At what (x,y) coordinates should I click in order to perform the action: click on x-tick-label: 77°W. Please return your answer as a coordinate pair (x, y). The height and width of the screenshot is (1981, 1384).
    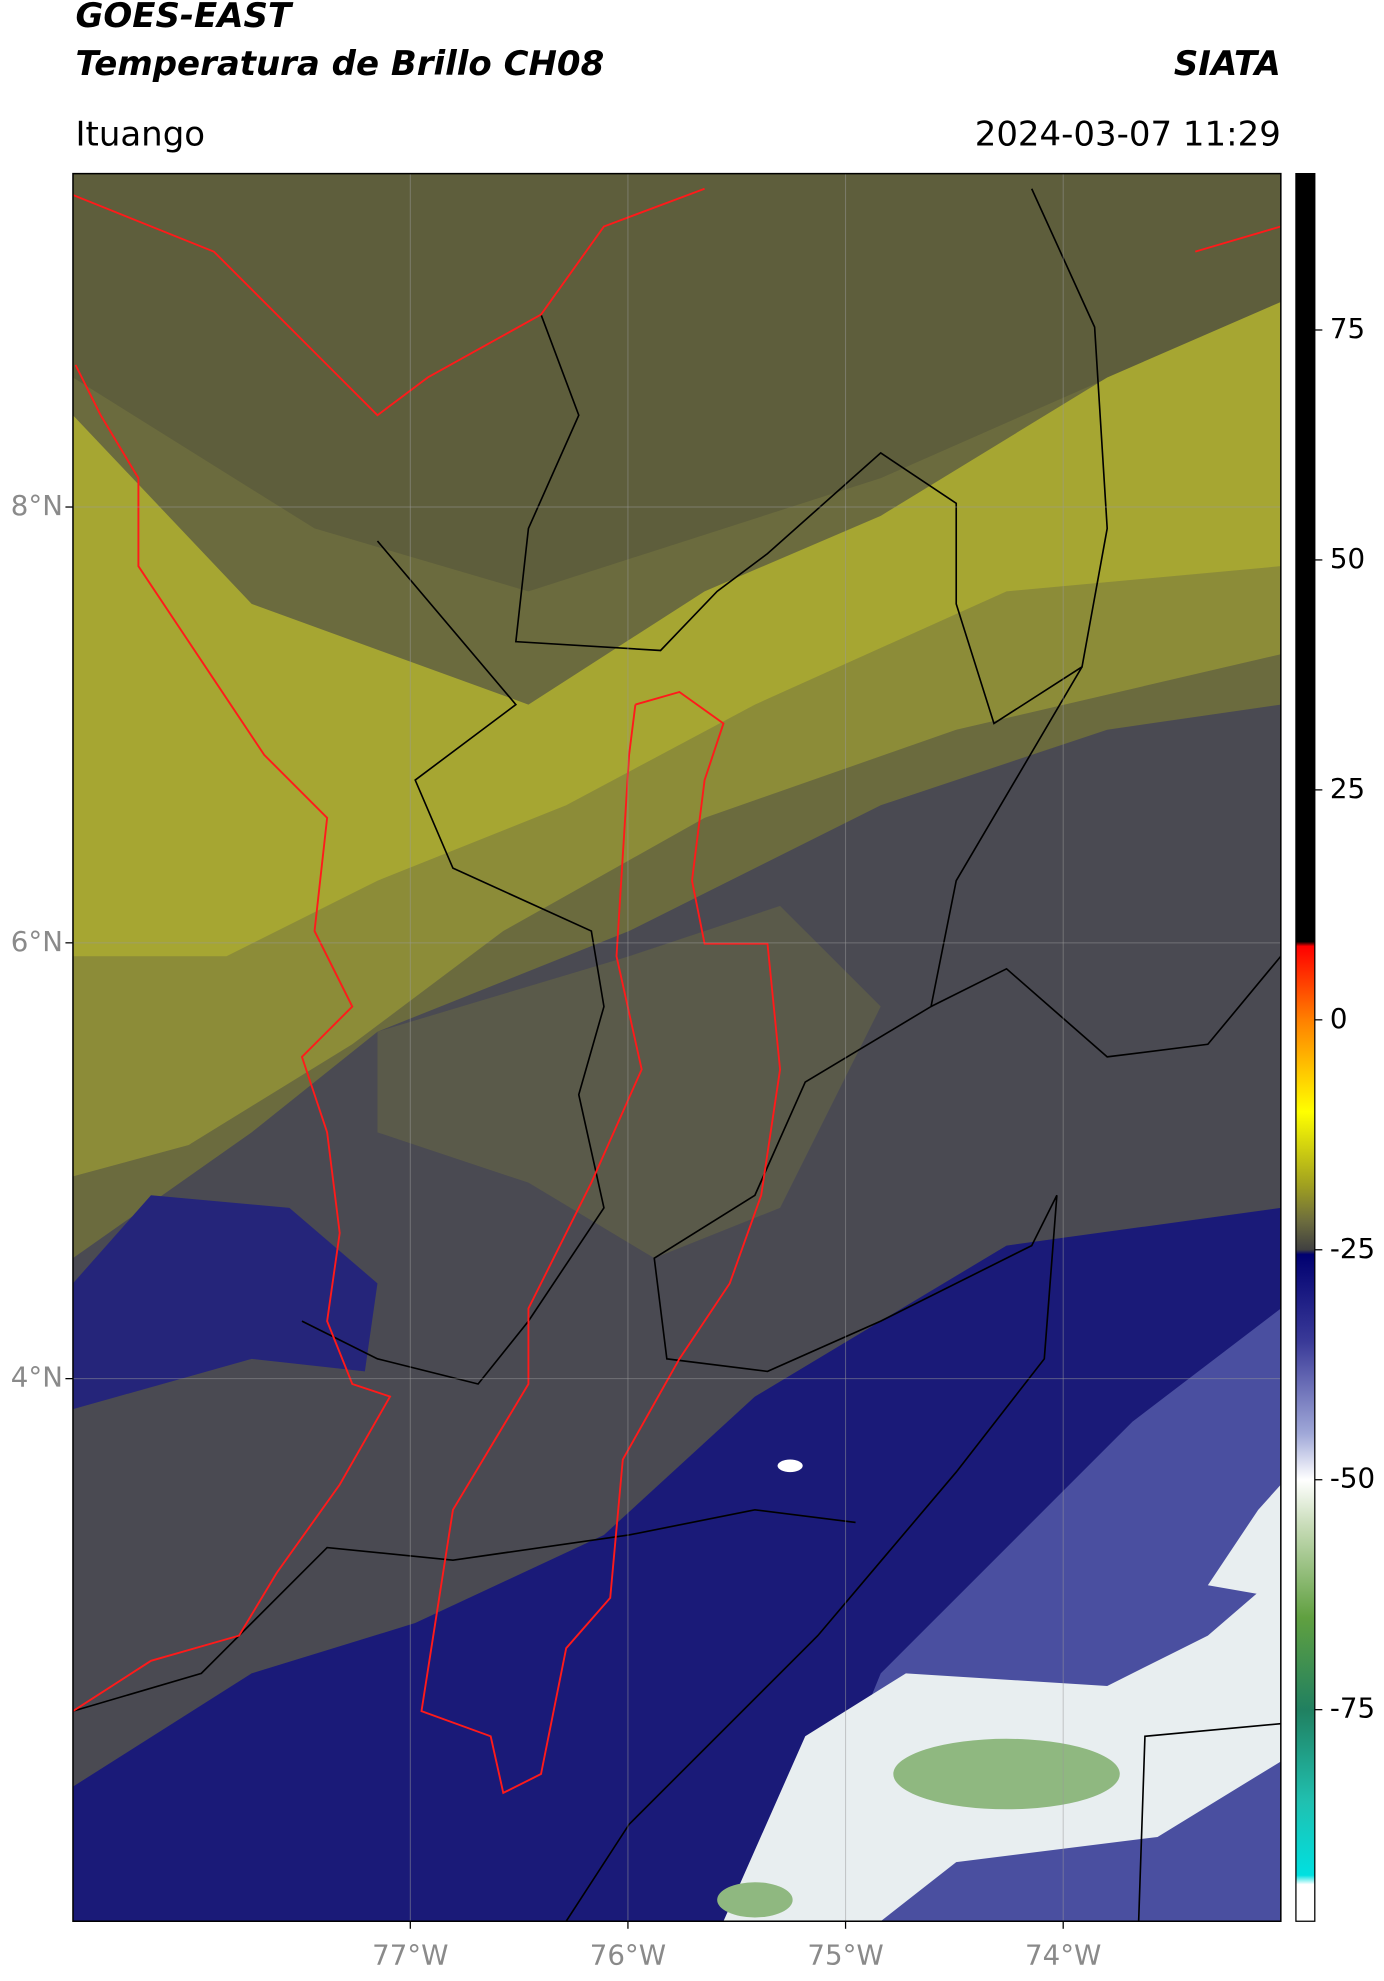
    Looking at the image, I should click on (410, 1954).